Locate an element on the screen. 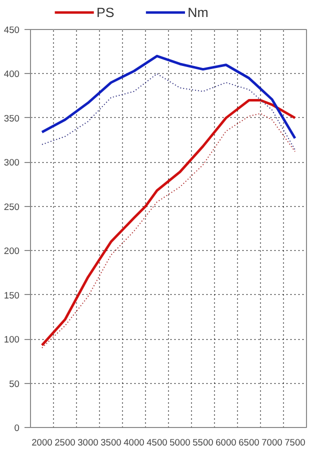 This screenshot has height=452, width=320. legend-label: PS is located at coordinates (105, 12).